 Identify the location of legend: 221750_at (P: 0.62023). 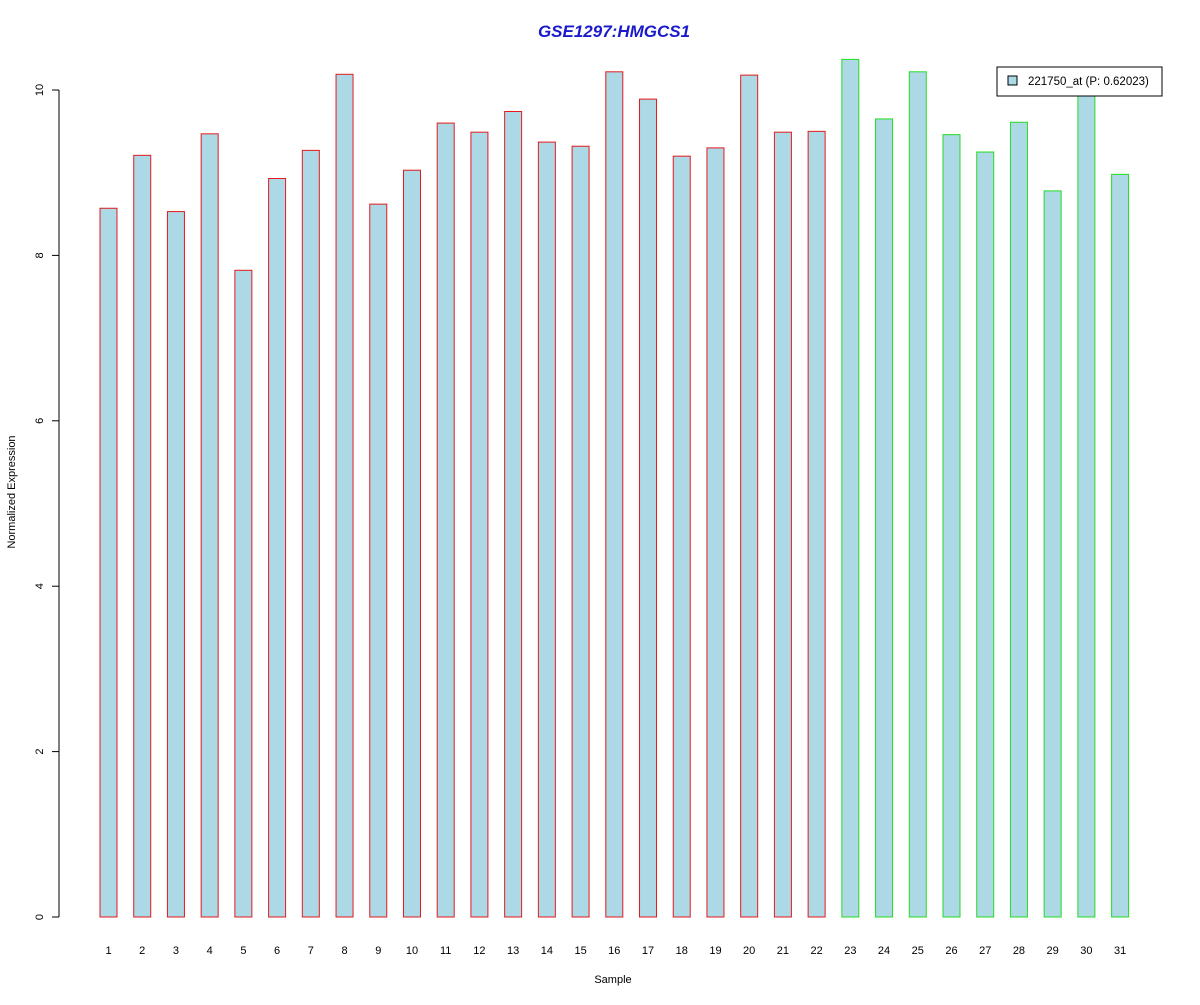
(1079, 81).